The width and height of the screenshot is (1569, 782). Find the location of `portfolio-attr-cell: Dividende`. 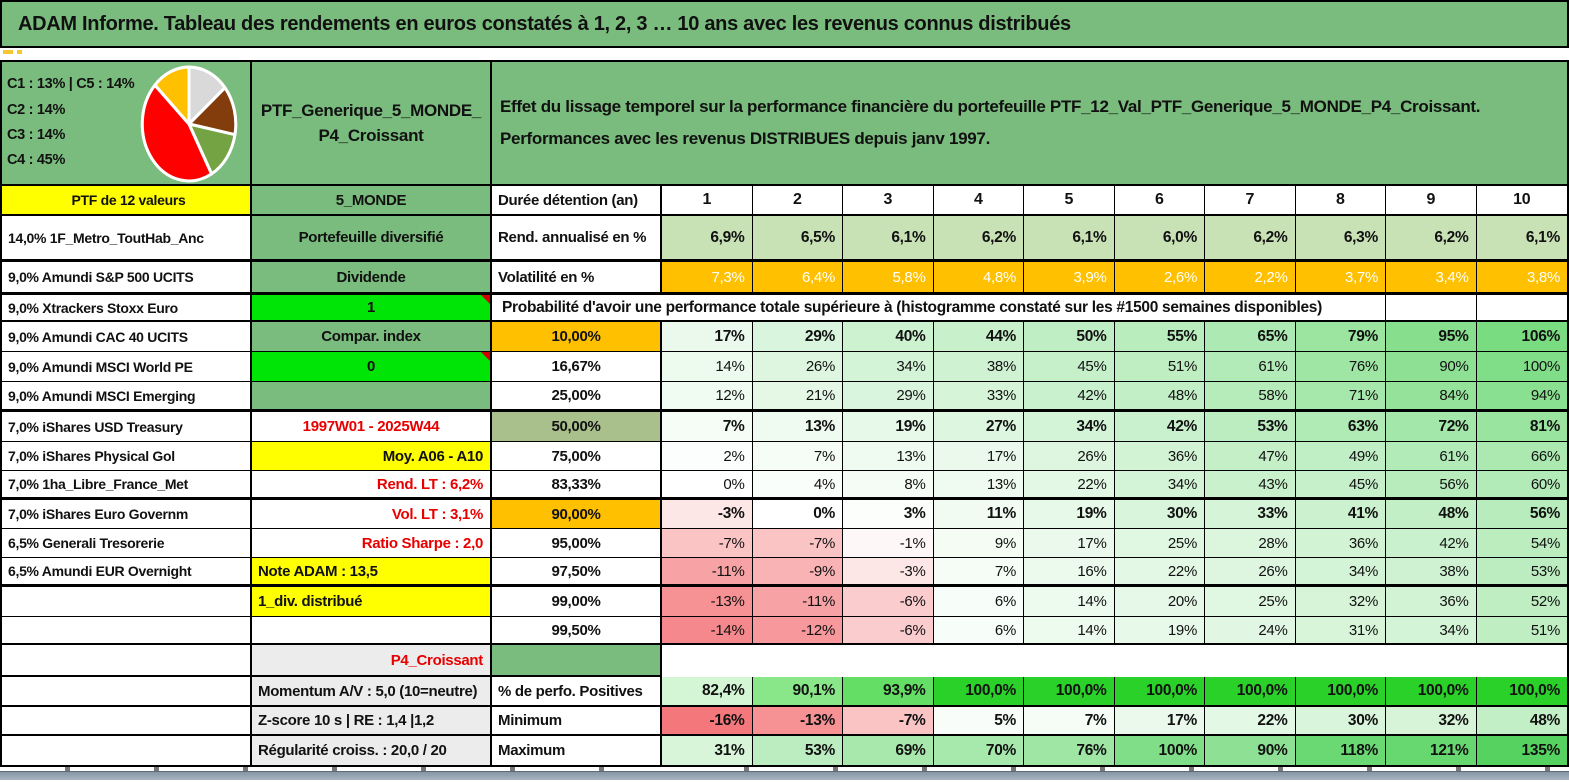

portfolio-attr-cell: Dividende is located at coordinates (372, 278).